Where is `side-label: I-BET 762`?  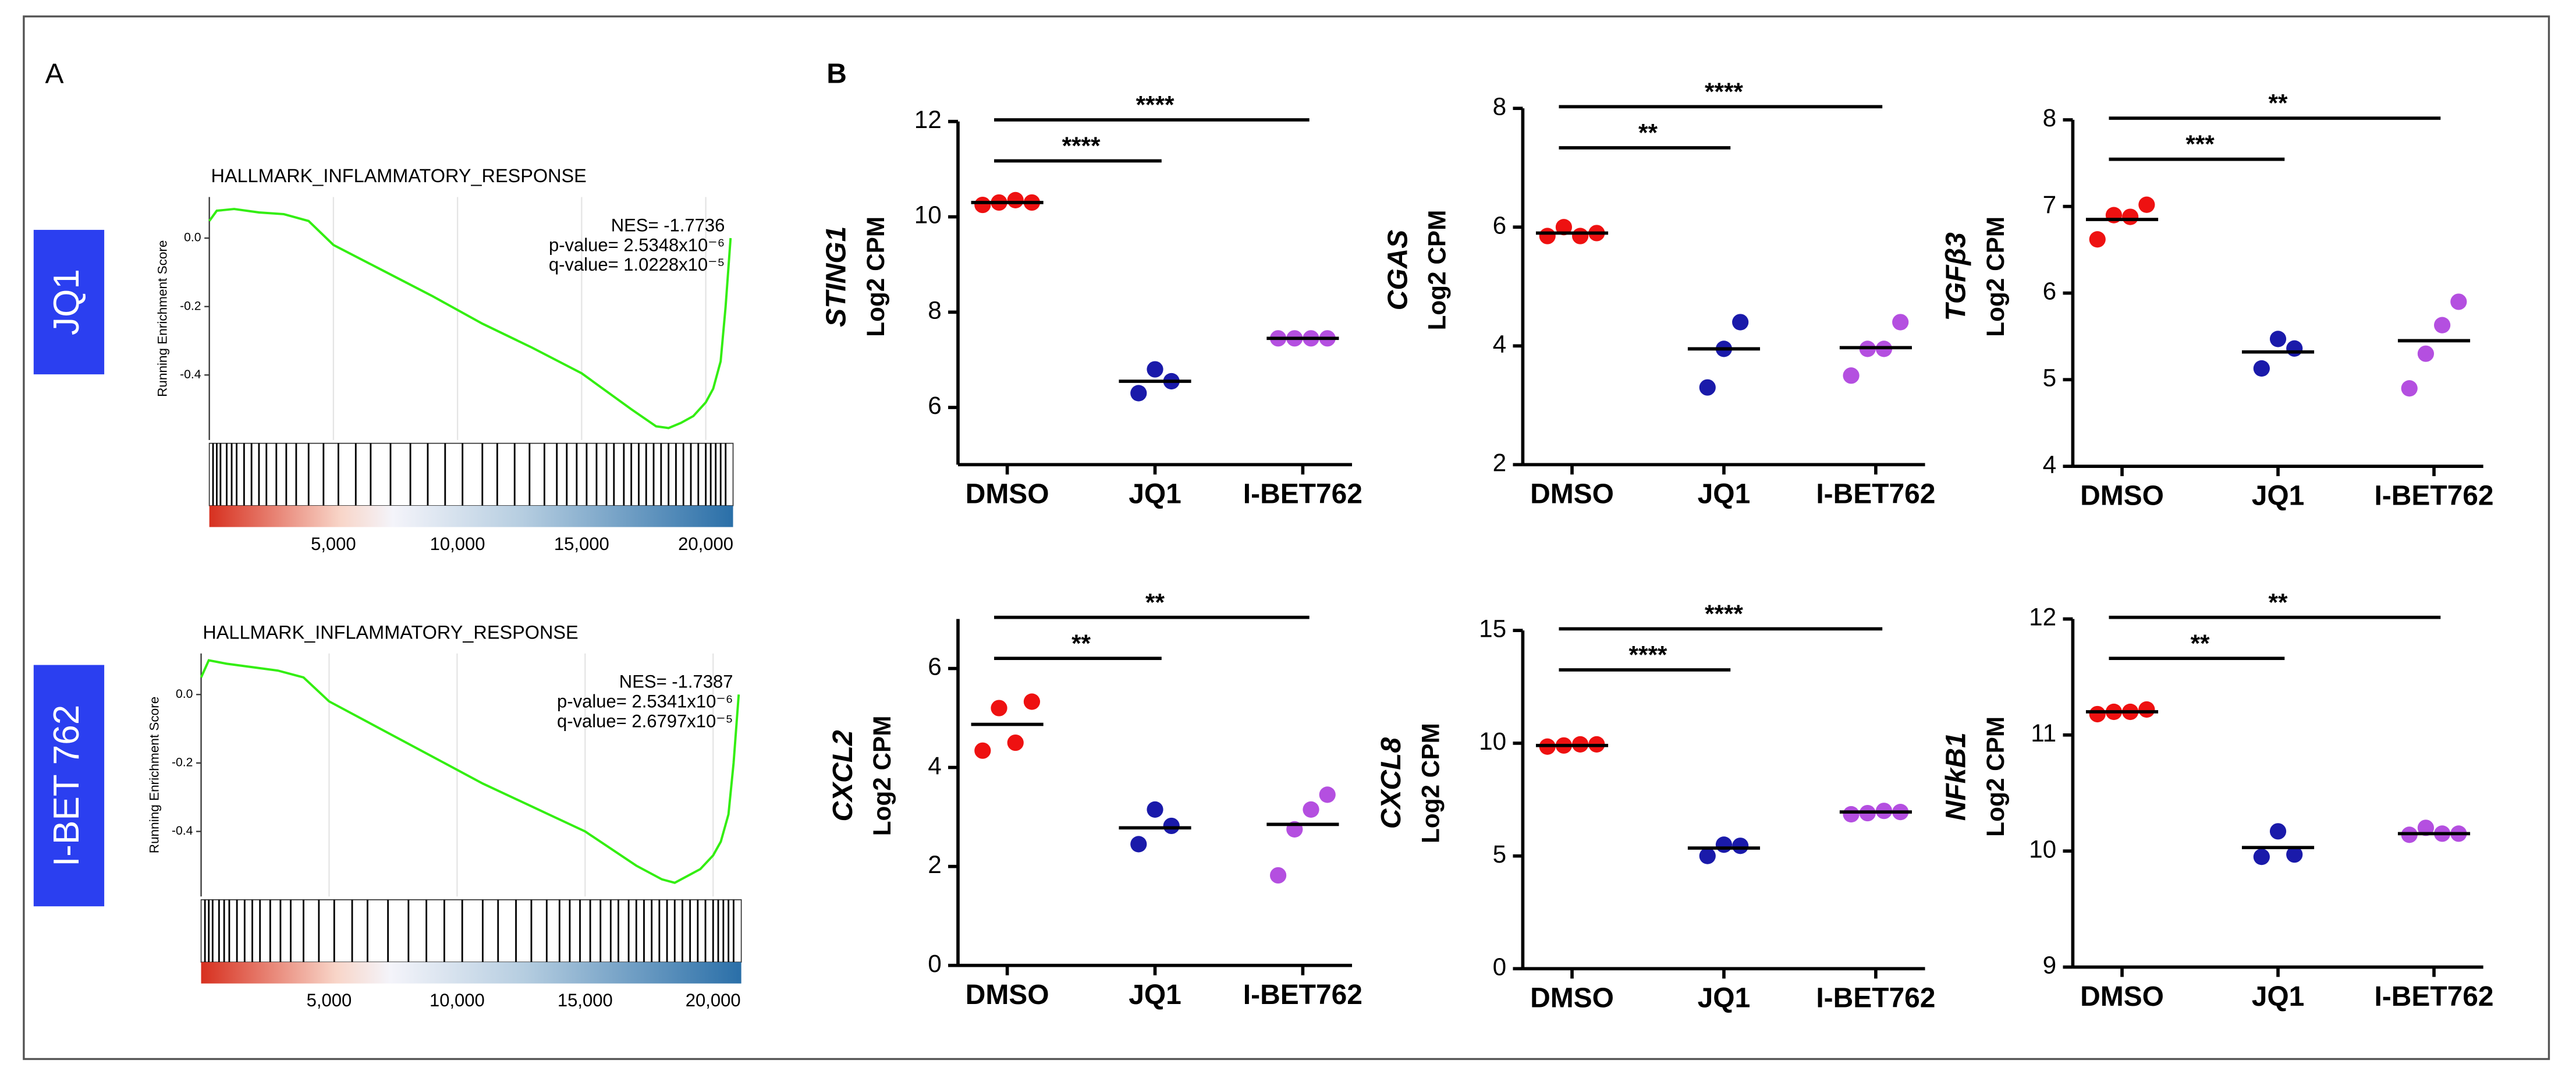
side-label: I-BET 762 is located at coordinates (67, 786).